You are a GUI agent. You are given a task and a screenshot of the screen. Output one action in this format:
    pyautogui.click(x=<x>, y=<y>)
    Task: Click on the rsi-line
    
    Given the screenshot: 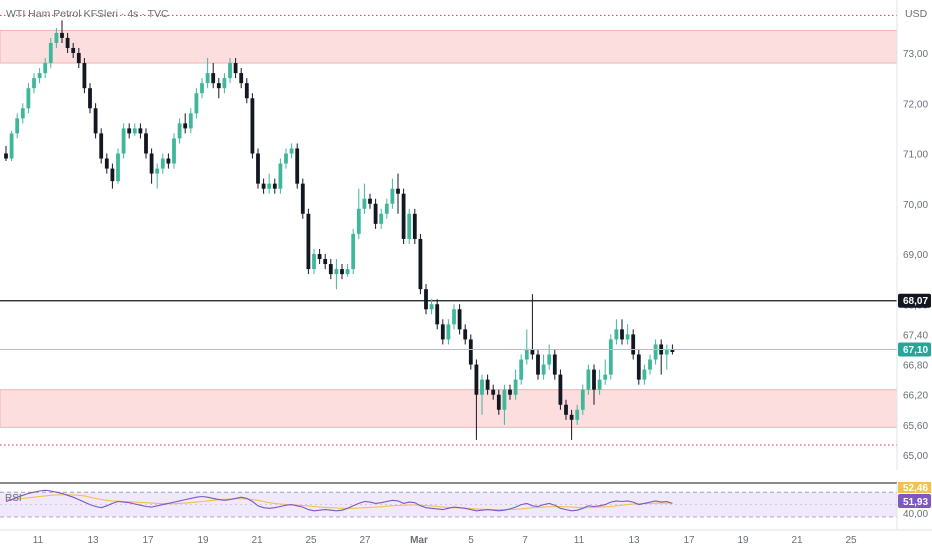 What is the action you would take?
    pyautogui.click(x=339, y=500)
    